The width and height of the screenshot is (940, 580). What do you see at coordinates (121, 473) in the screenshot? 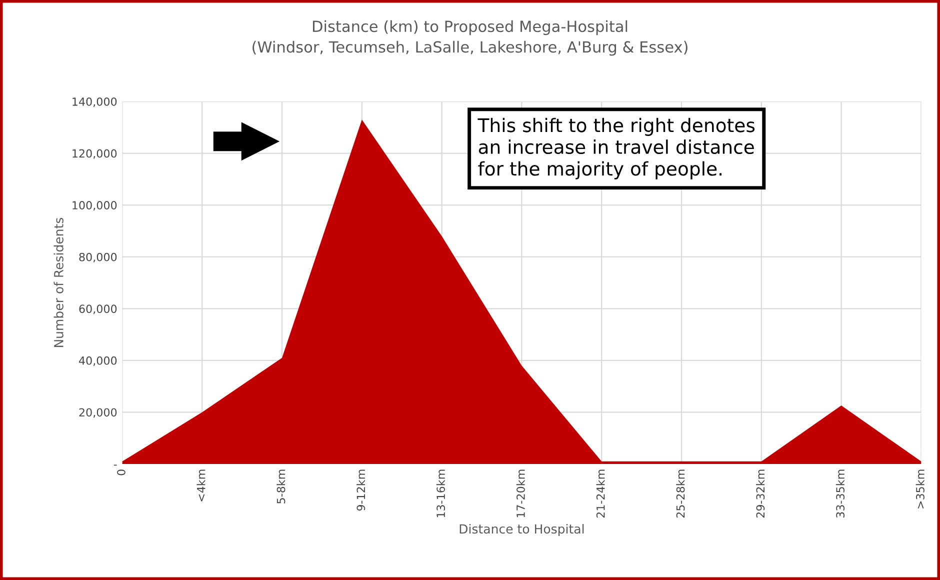
I see `x-tick-label: 0` at bounding box center [121, 473].